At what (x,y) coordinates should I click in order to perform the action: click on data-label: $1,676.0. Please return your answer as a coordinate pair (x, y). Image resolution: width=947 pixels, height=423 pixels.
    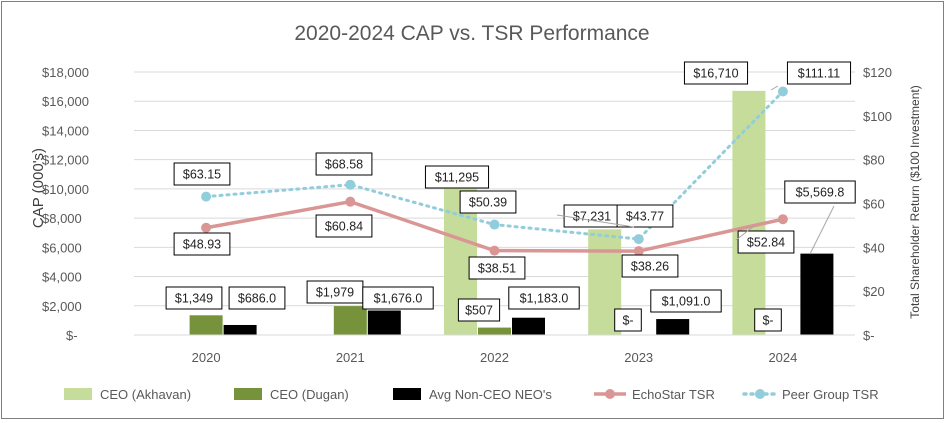
    Looking at the image, I should click on (398, 298).